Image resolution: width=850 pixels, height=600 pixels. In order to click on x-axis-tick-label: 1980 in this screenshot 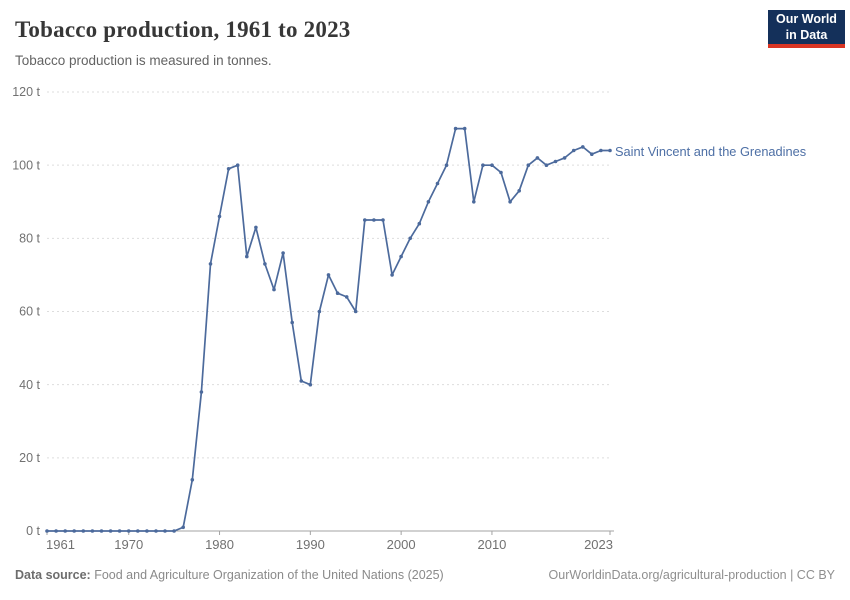, I will do `click(219, 544)`.